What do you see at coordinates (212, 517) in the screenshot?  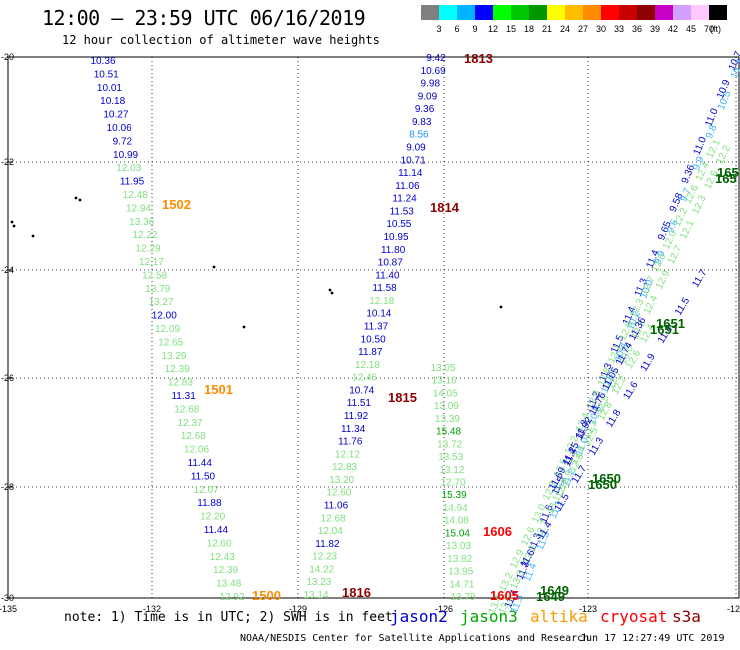 I see `wave-height-value: 12.20` at bounding box center [212, 517].